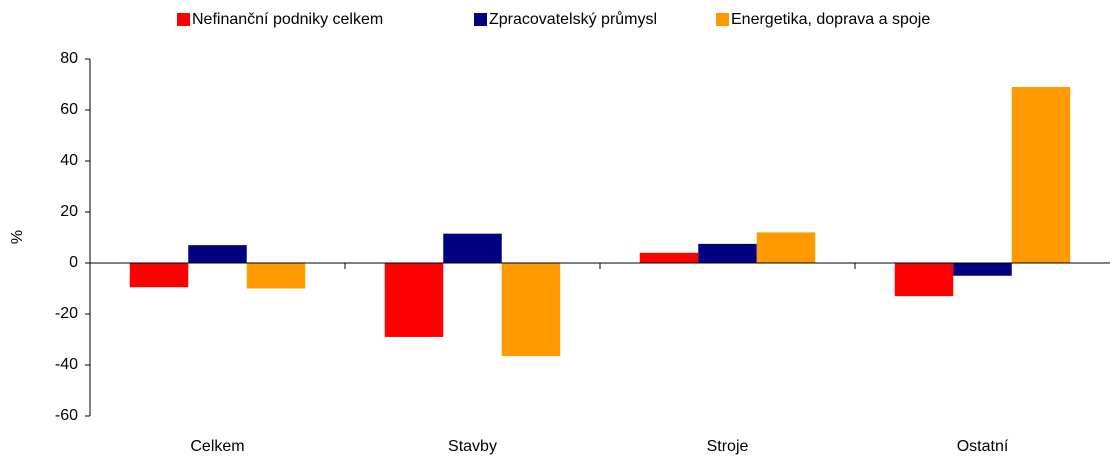 The image size is (1115, 457). Describe the element at coordinates (69, 109) in the screenshot. I see `y-tick-label: 60` at that location.